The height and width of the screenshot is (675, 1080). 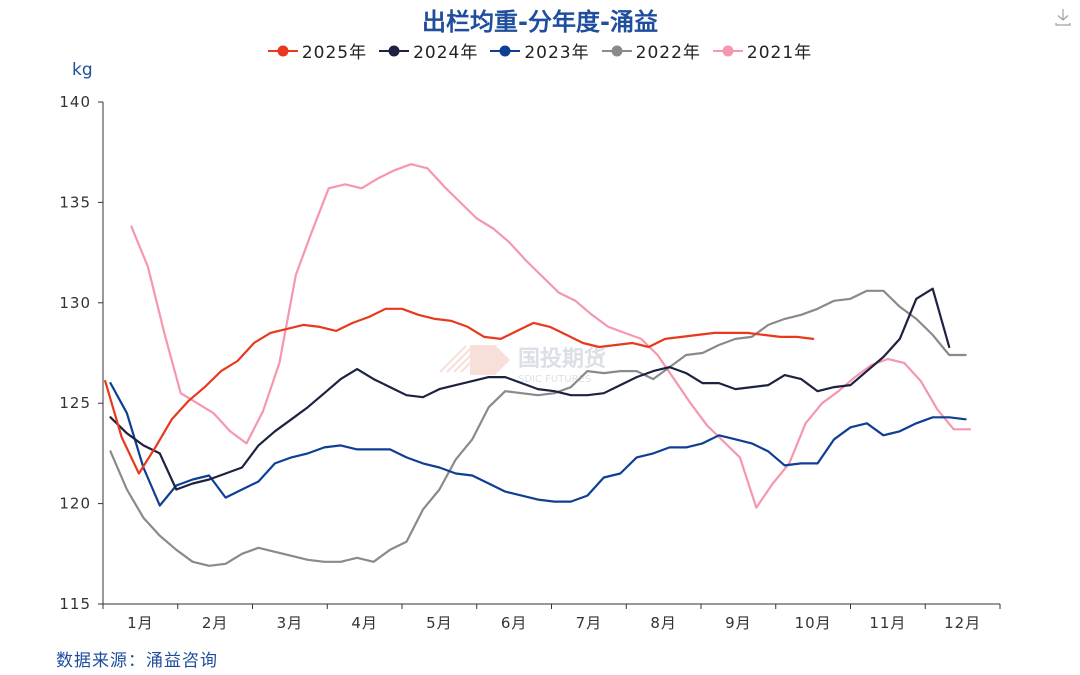 I want to click on chart-title: 出栏均重-分年度-涌益, so click(x=540, y=22).